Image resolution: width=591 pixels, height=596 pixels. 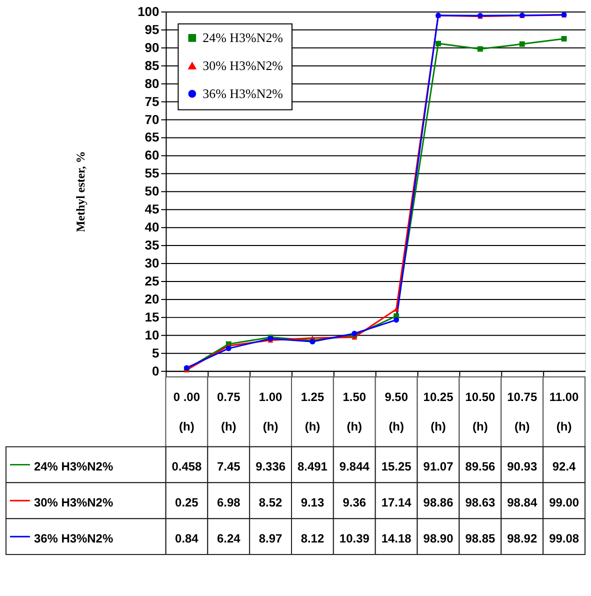 I want to click on data-label: 99.00, so click(x=564, y=503).